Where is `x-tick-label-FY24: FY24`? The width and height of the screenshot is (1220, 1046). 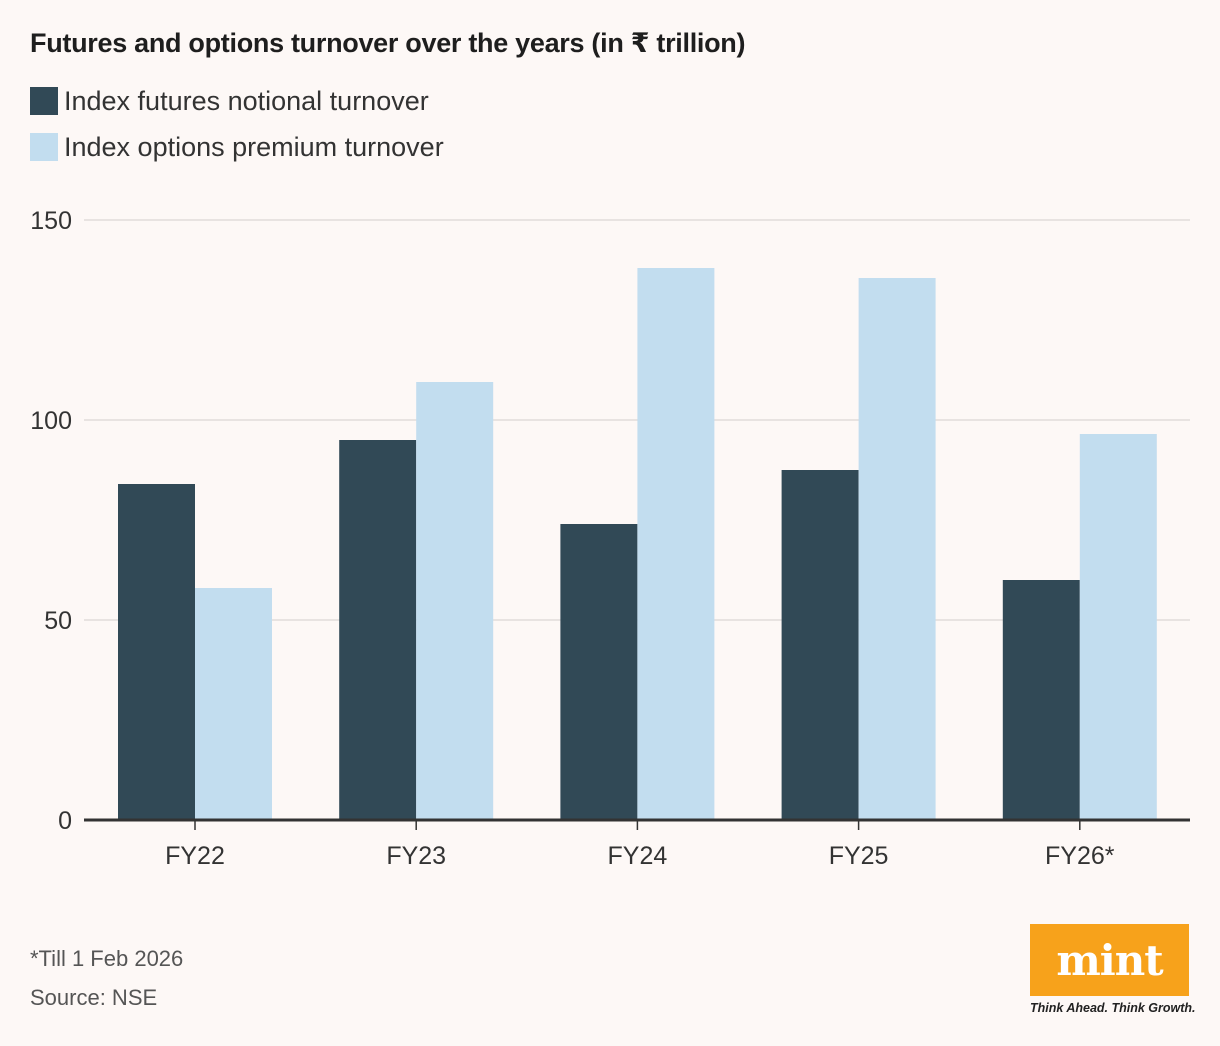
x-tick-label-FY24: FY24 is located at coordinates (638, 856).